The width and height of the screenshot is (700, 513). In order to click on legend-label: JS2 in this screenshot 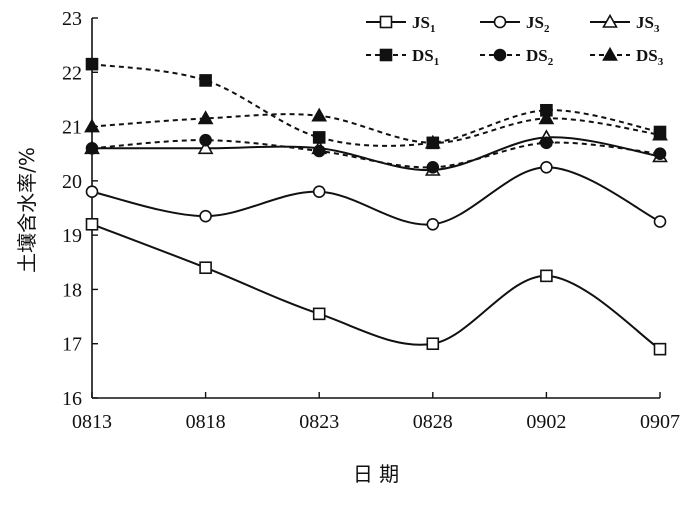, I will do `click(538, 24)`.